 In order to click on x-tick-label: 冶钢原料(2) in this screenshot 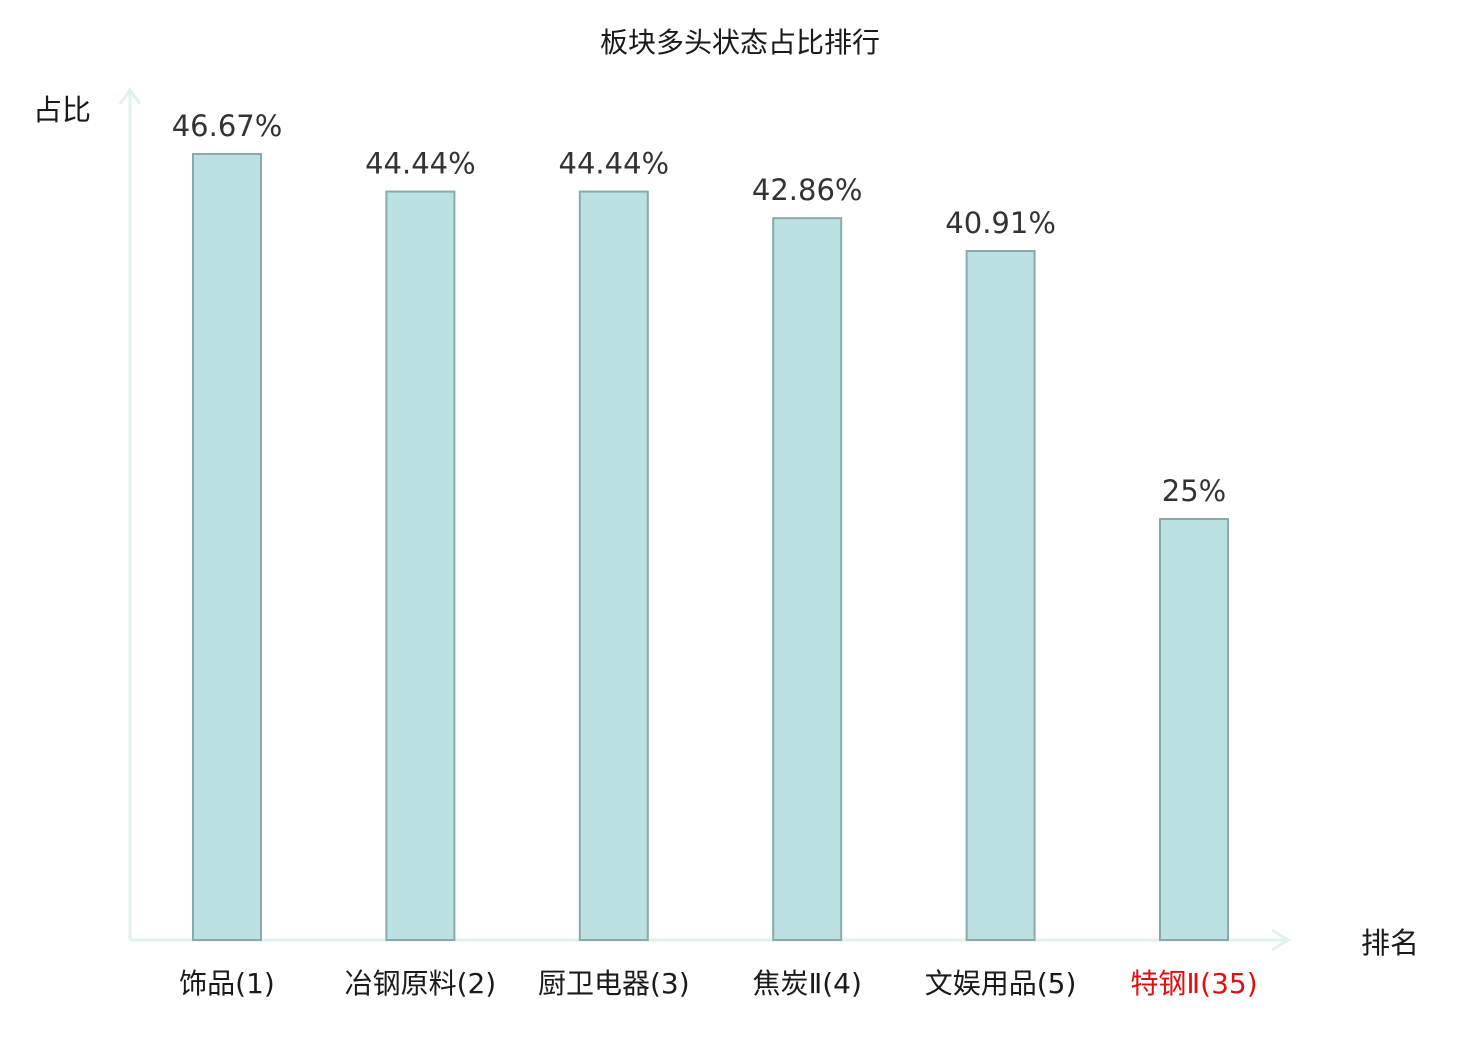, I will do `click(421, 983)`.